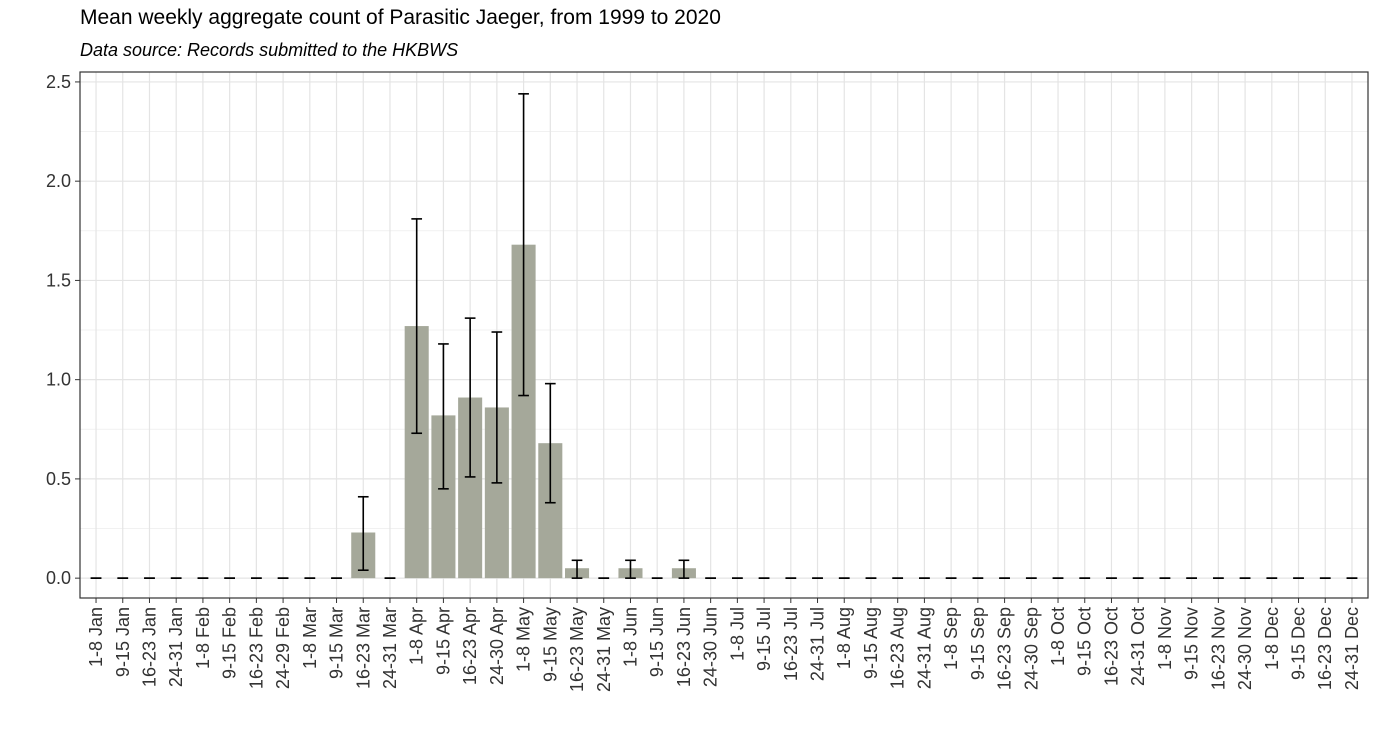 This screenshot has height=752, width=1379. I want to click on x-tick-label: 9-15 Feb, so click(230, 643).